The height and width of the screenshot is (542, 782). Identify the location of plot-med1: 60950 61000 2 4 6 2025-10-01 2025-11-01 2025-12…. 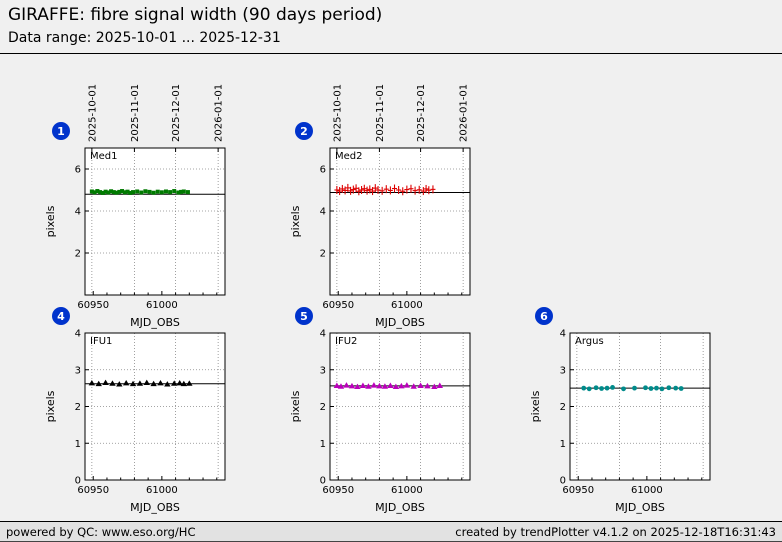
(143, 209).